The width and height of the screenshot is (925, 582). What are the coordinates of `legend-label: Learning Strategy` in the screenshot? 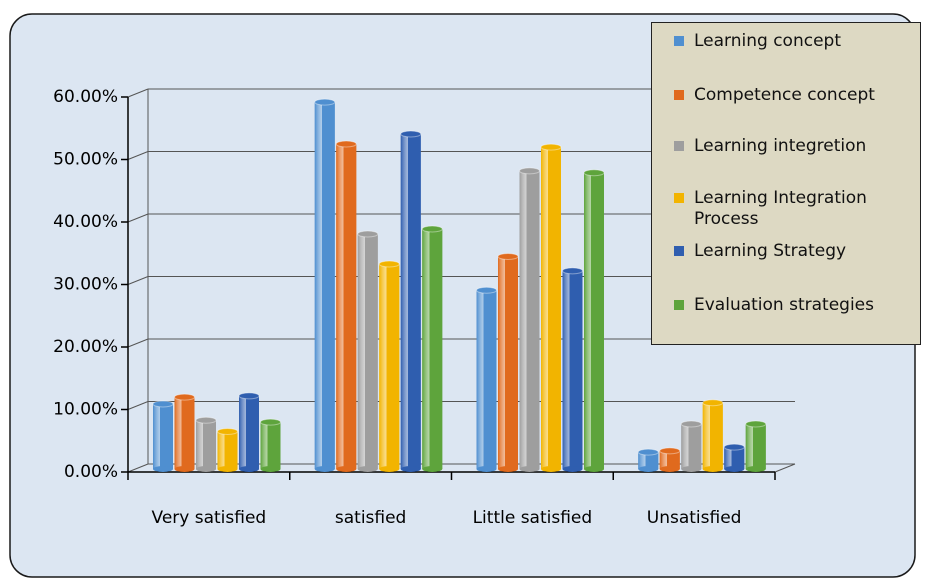 It's located at (770, 251).